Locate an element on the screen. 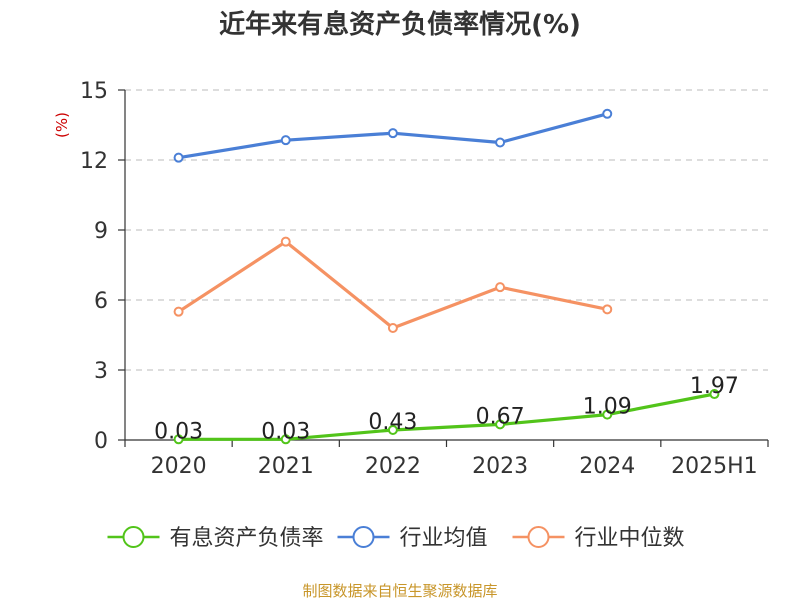 This screenshot has width=800, height=604. data-label: 0.67 is located at coordinates (500, 416).